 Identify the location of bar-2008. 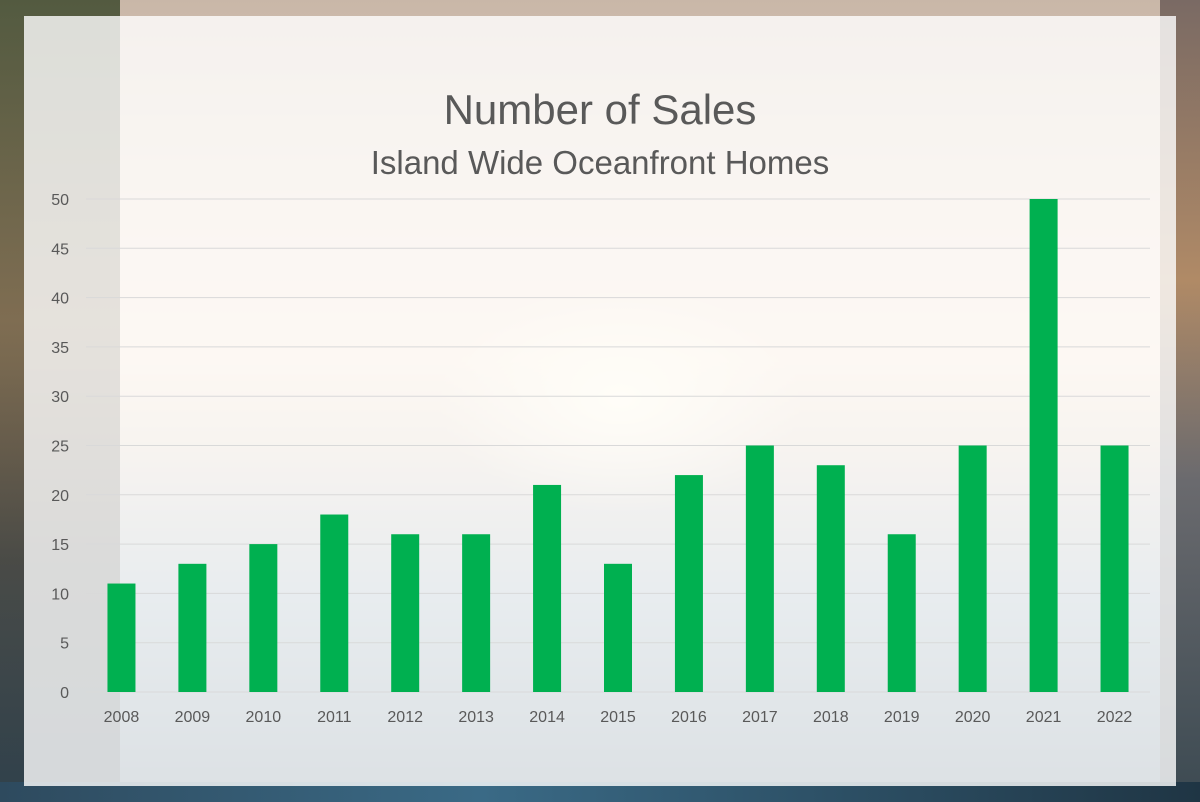
(121, 637).